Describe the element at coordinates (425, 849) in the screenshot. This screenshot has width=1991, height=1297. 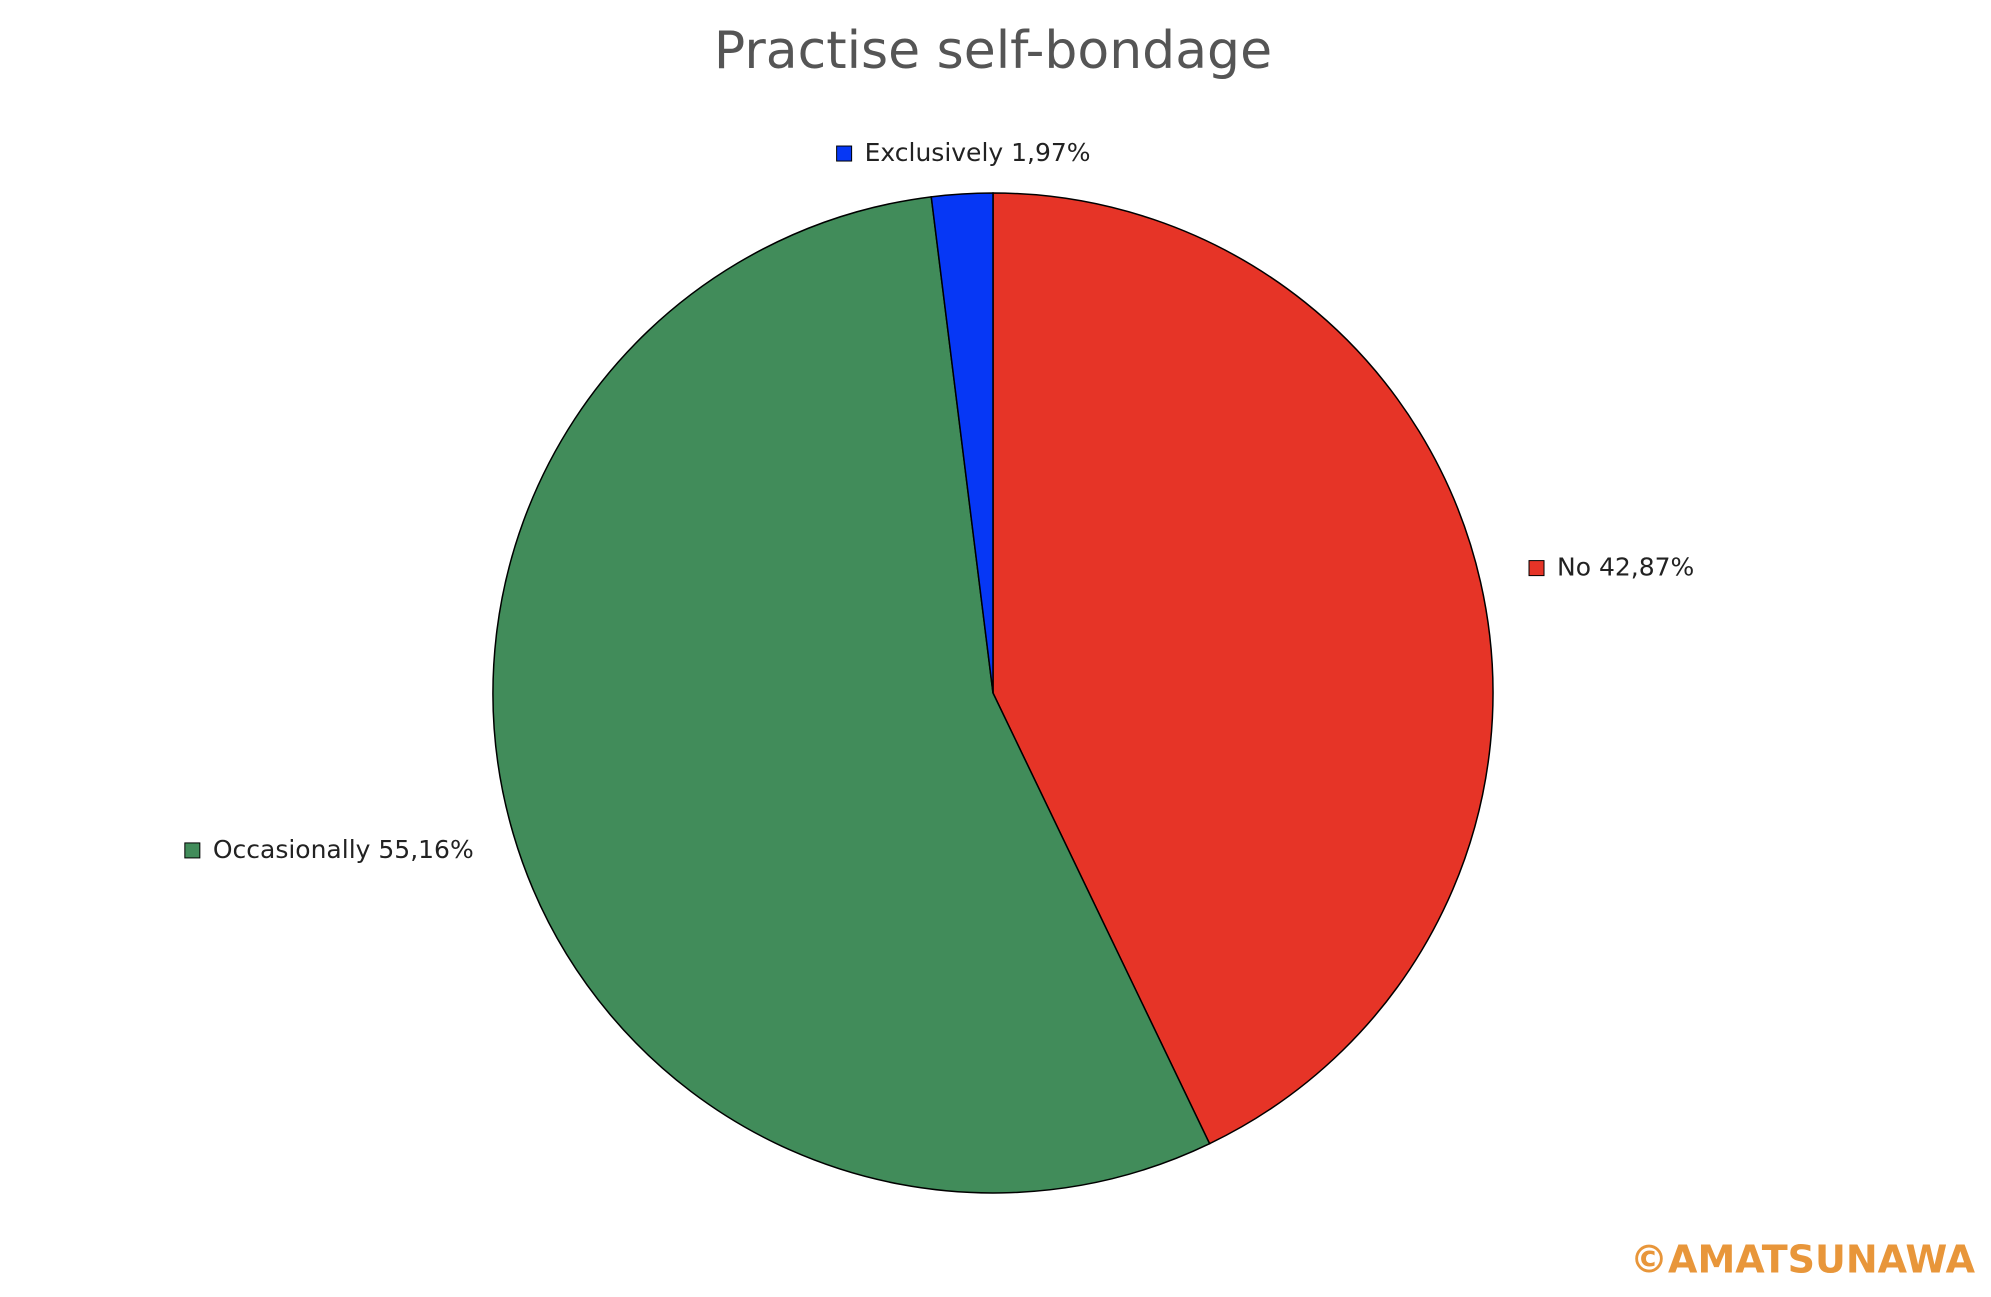
I see `slice-value: 55,16%` at that location.